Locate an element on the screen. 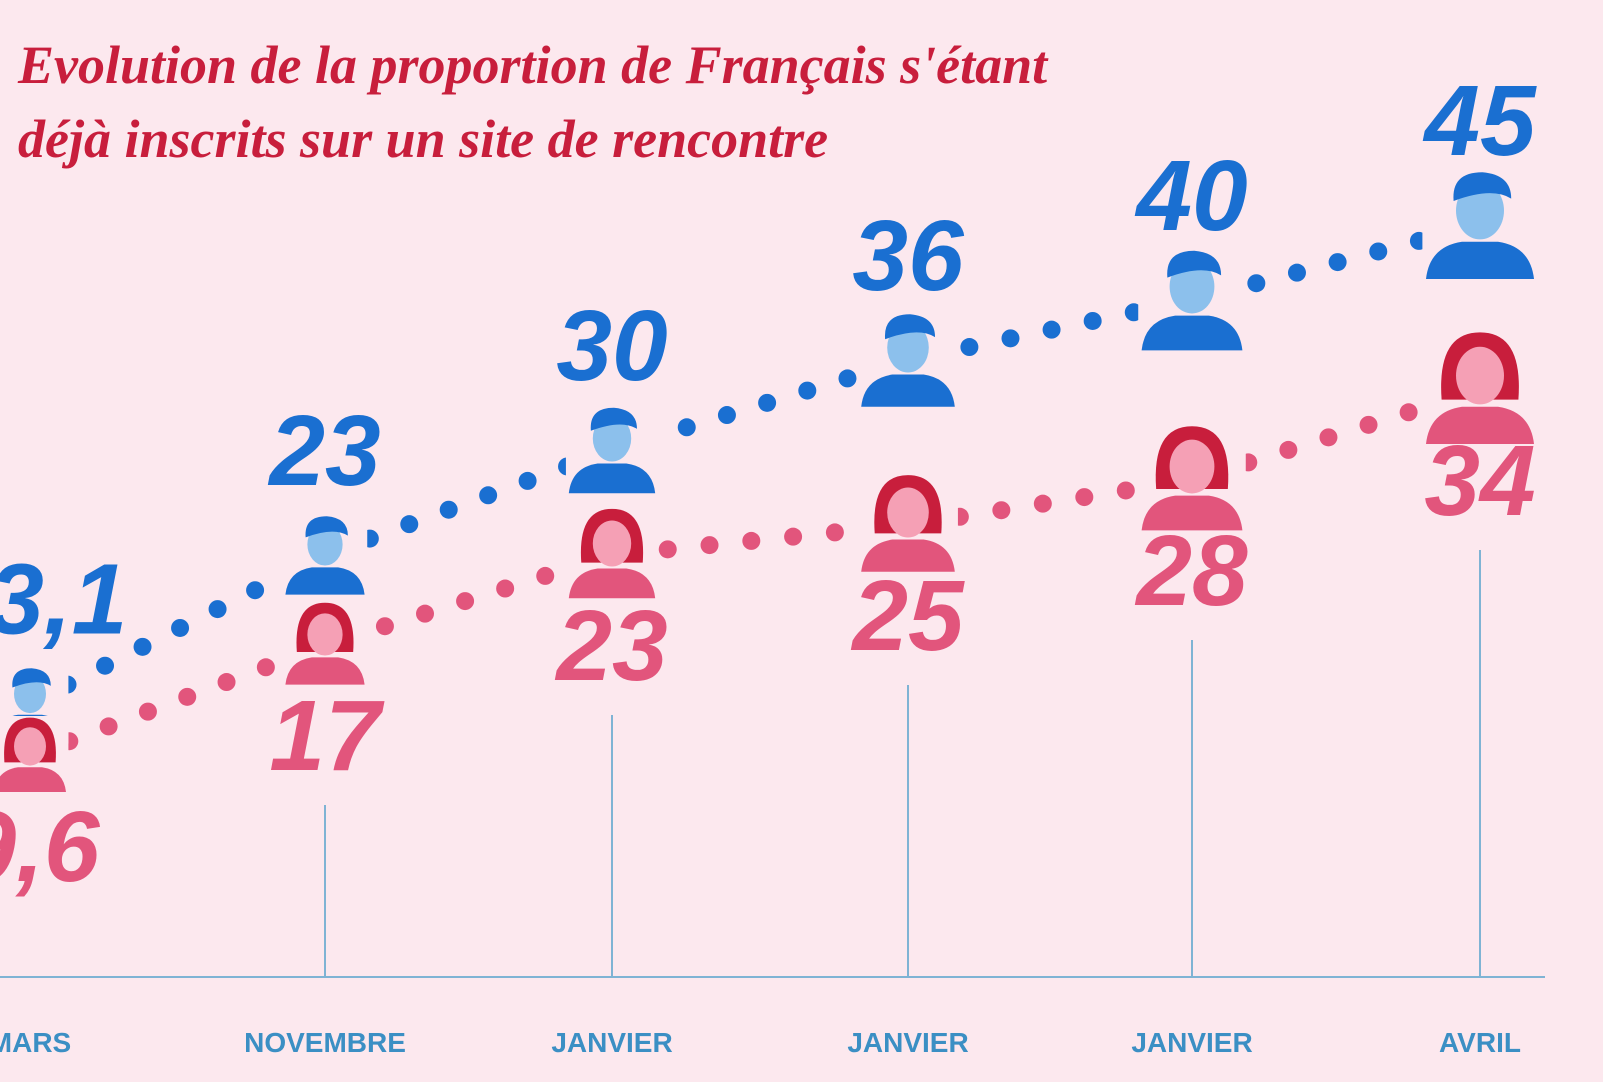 The image size is (1603, 1082). x-tick-label: AVRIL is located at coordinates (1480, 1042).